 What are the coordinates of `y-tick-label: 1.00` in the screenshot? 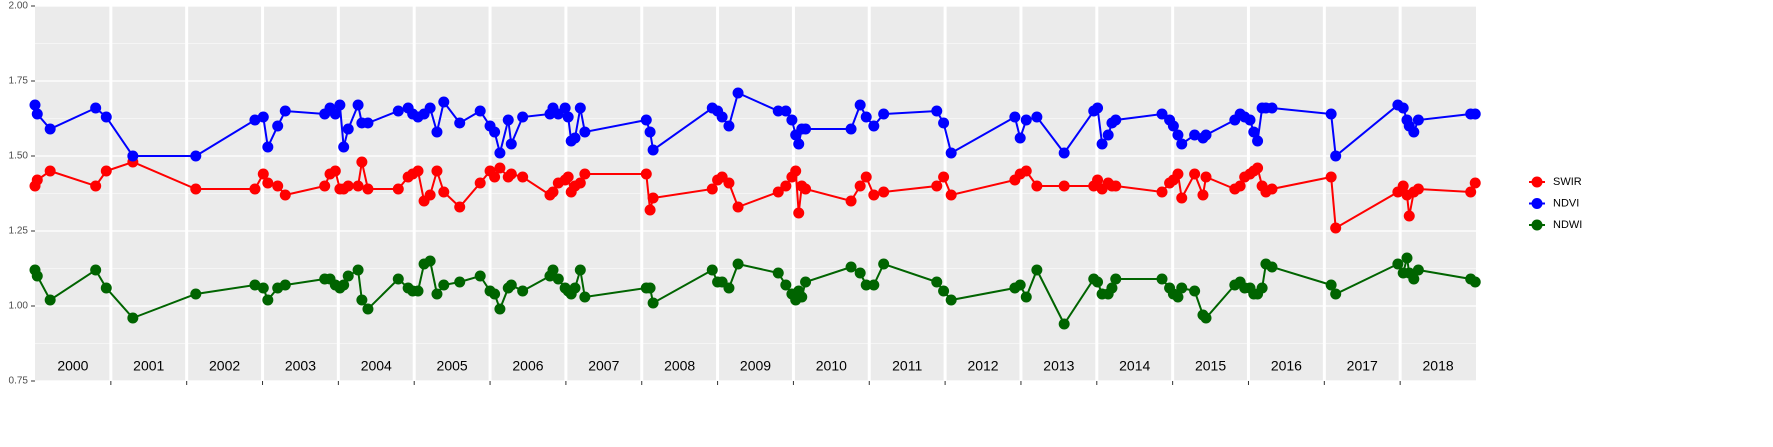 It's located at (19, 306).